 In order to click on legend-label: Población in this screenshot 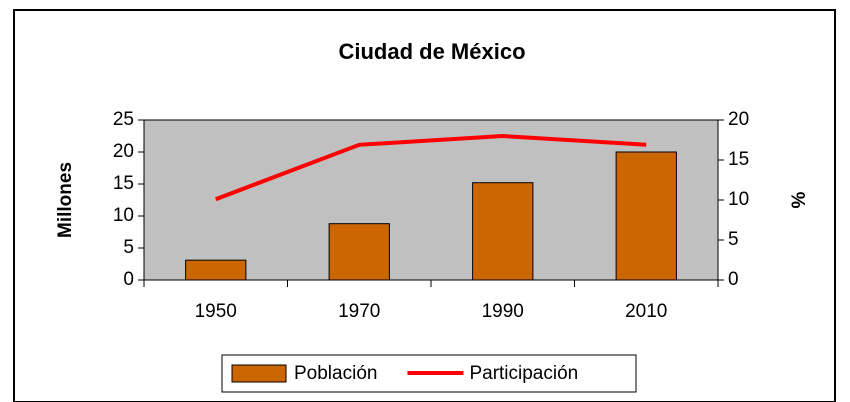, I will do `click(335, 373)`.